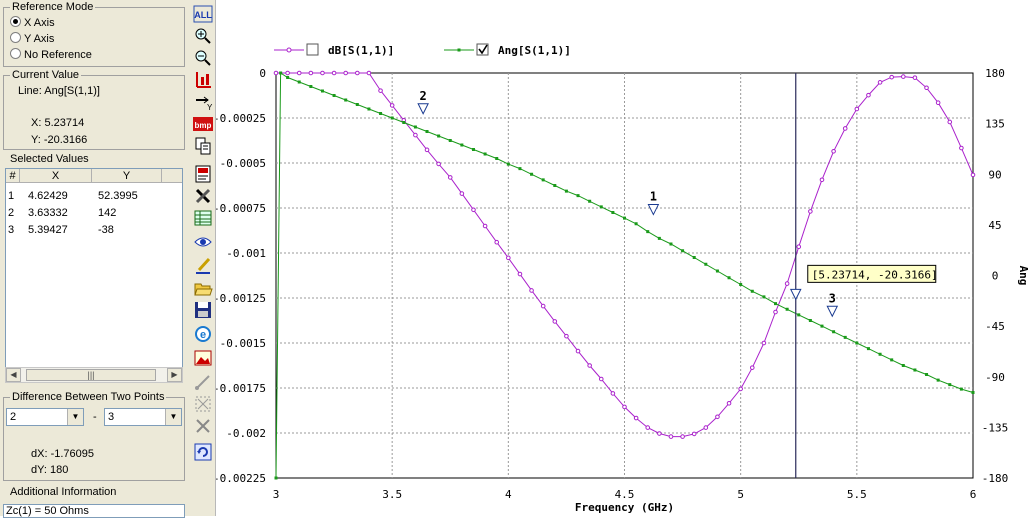  I want to click on y-left-tick-label: -0.001, so click(246, 253).